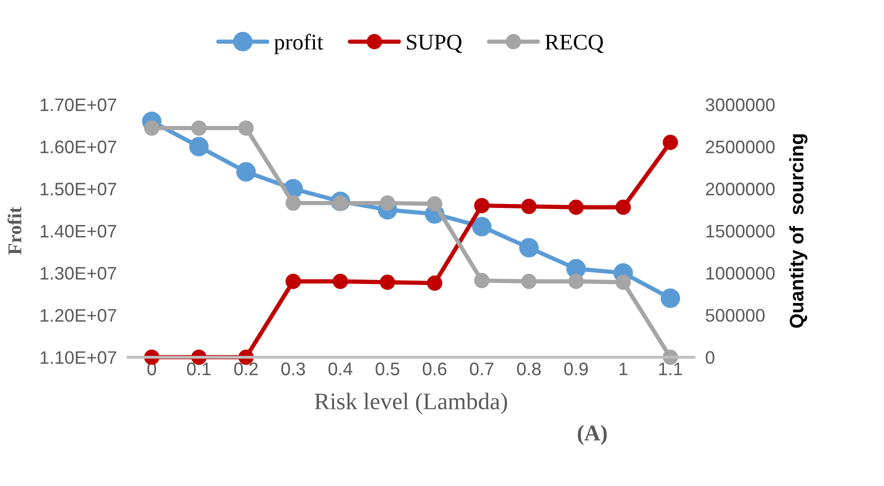 Image resolution: width=884 pixels, height=486 pixels. I want to click on x-tick-label: 0.9, so click(576, 369).